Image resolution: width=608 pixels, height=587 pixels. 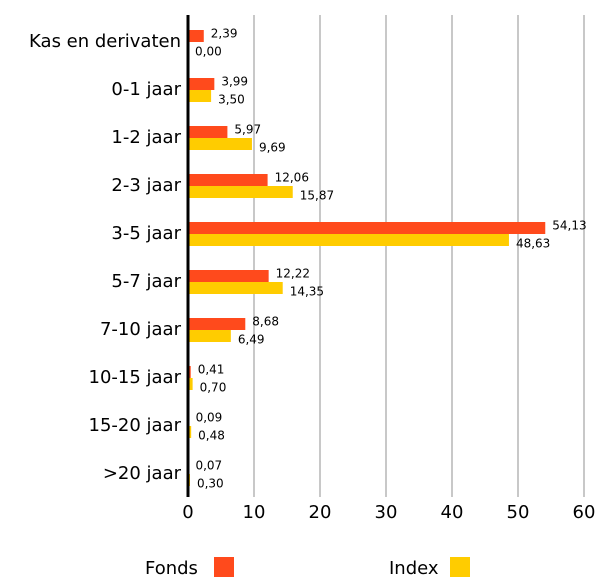 What do you see at coordinates (231, 100) in the screenshot?
I see `value-label: 3,50` at bounding box center [231, 100].